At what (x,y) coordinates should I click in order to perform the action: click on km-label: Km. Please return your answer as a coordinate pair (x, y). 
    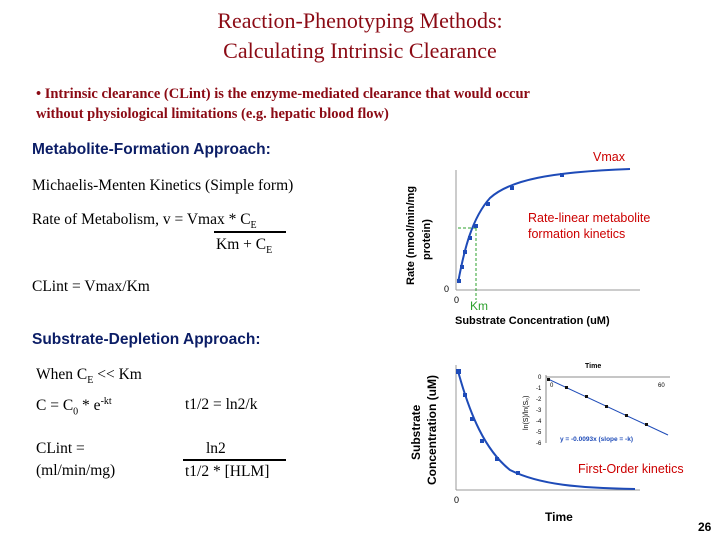
    Looking at the image, I should click on (479, 306).